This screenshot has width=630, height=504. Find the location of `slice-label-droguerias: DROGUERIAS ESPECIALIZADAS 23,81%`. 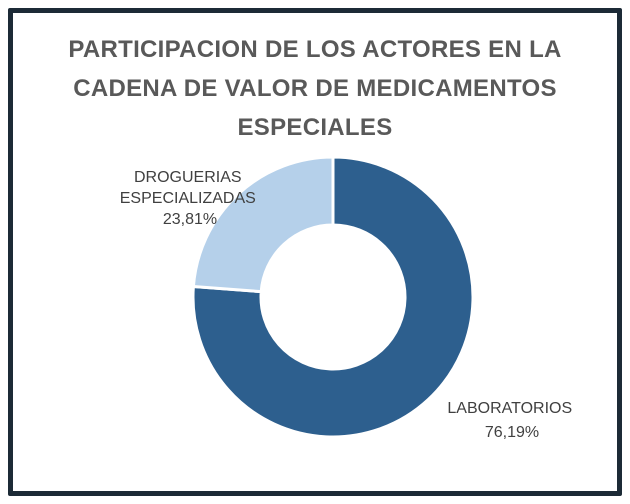

slice-label-droguerias: DROGUERIAS ESPECIALIZADAS 23,81% is located at coordinates (190, 198).